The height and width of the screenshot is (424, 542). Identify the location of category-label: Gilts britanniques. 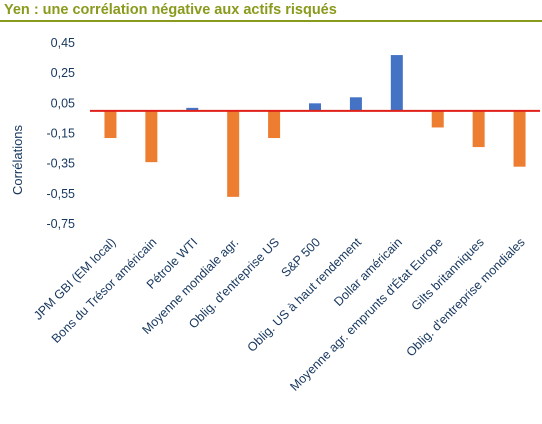
(448, 274).